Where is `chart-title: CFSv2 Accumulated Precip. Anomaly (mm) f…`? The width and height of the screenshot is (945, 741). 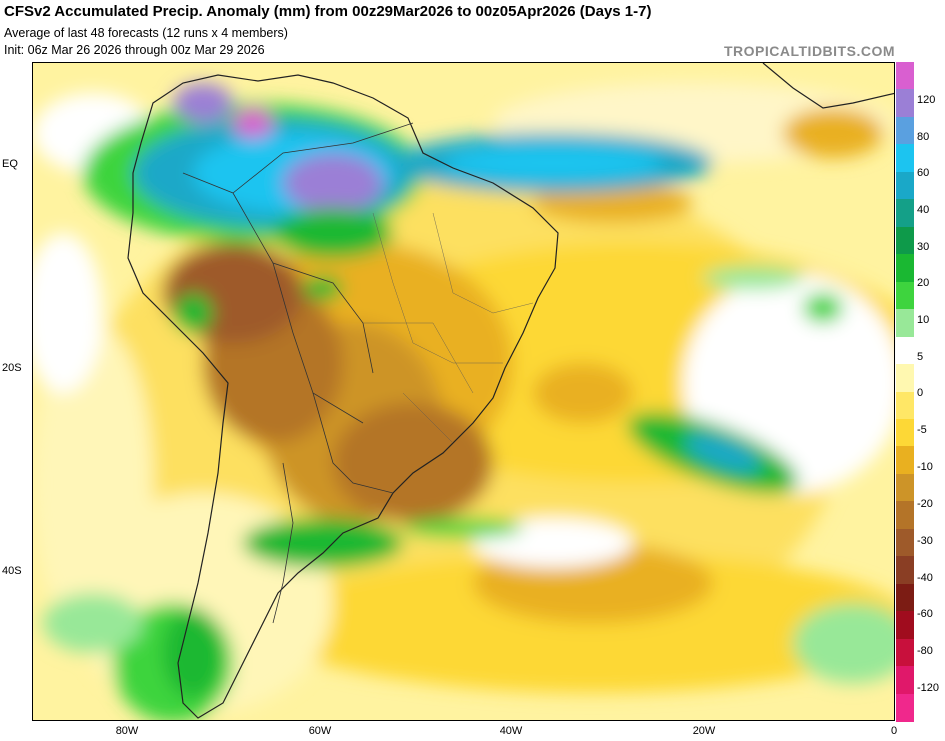 chart-title: CFSv2 Accumulated Precip. Anomaly (mm) f… is located at coordinates (328, 11).